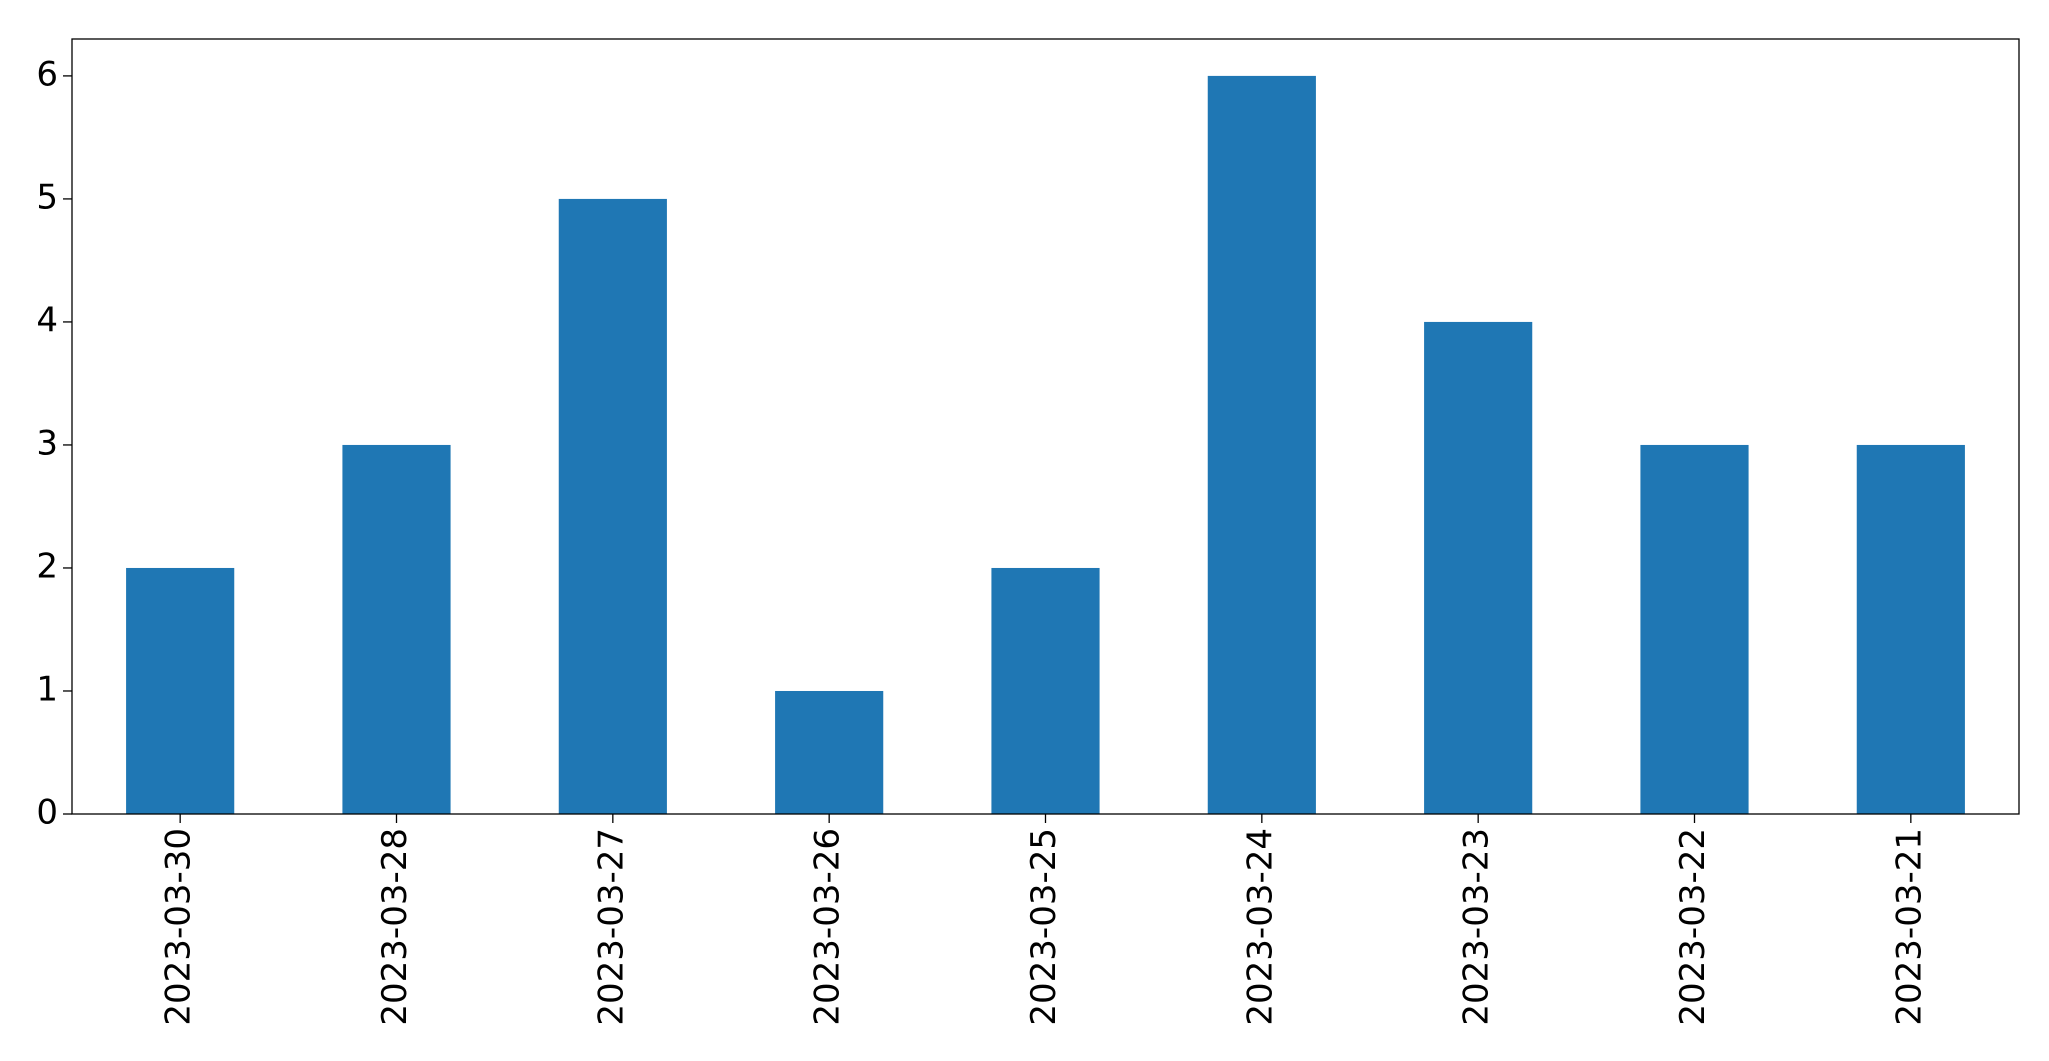 The width and height of the screenshot is (2049, 1061). I want to click on x-tick-label: 2023-03-28, so click(395, 927).